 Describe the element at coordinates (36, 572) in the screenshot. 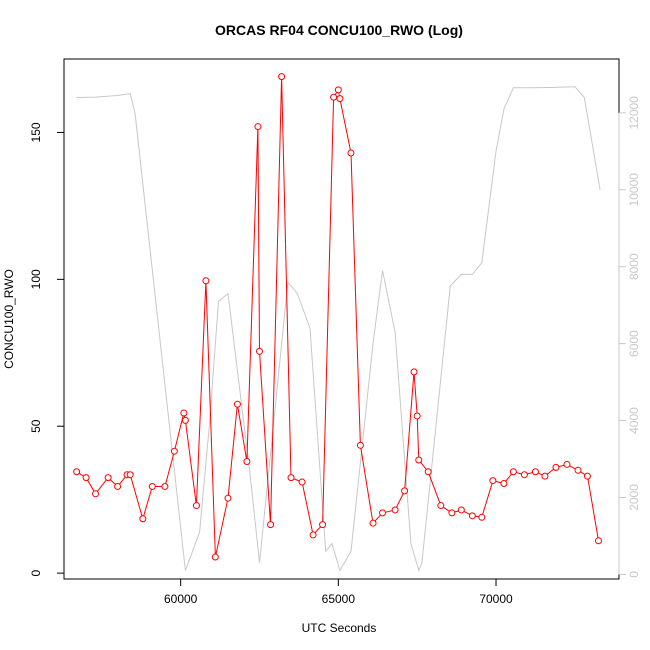

I see `y-tick-label: 0` at that location.